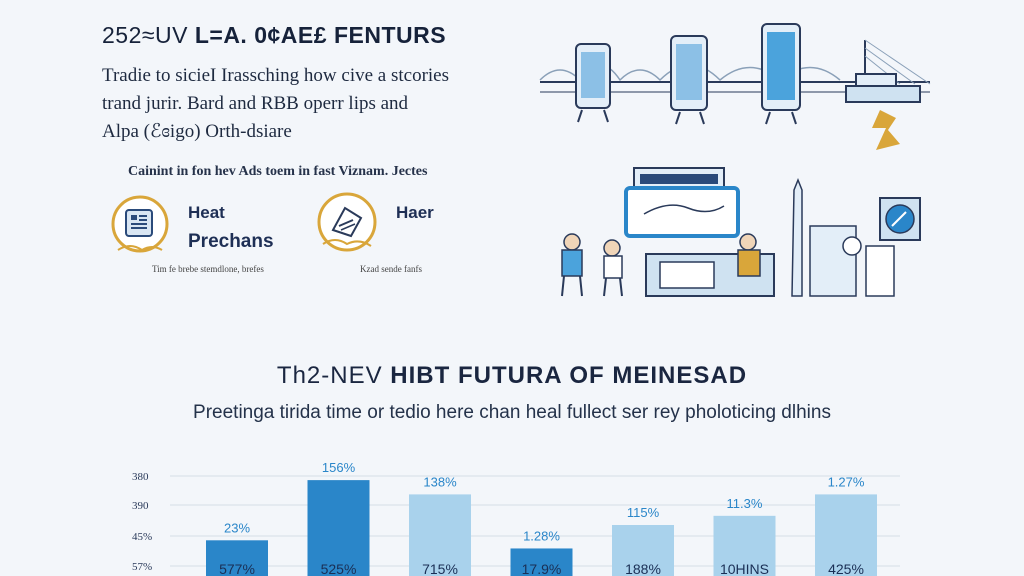 The width and height of the screenshot is (1024, 576). What do you see at coordinates (643, 512) in the screenshot?
I see `bar-top-label: 115%` at bounding box center [643, 512].